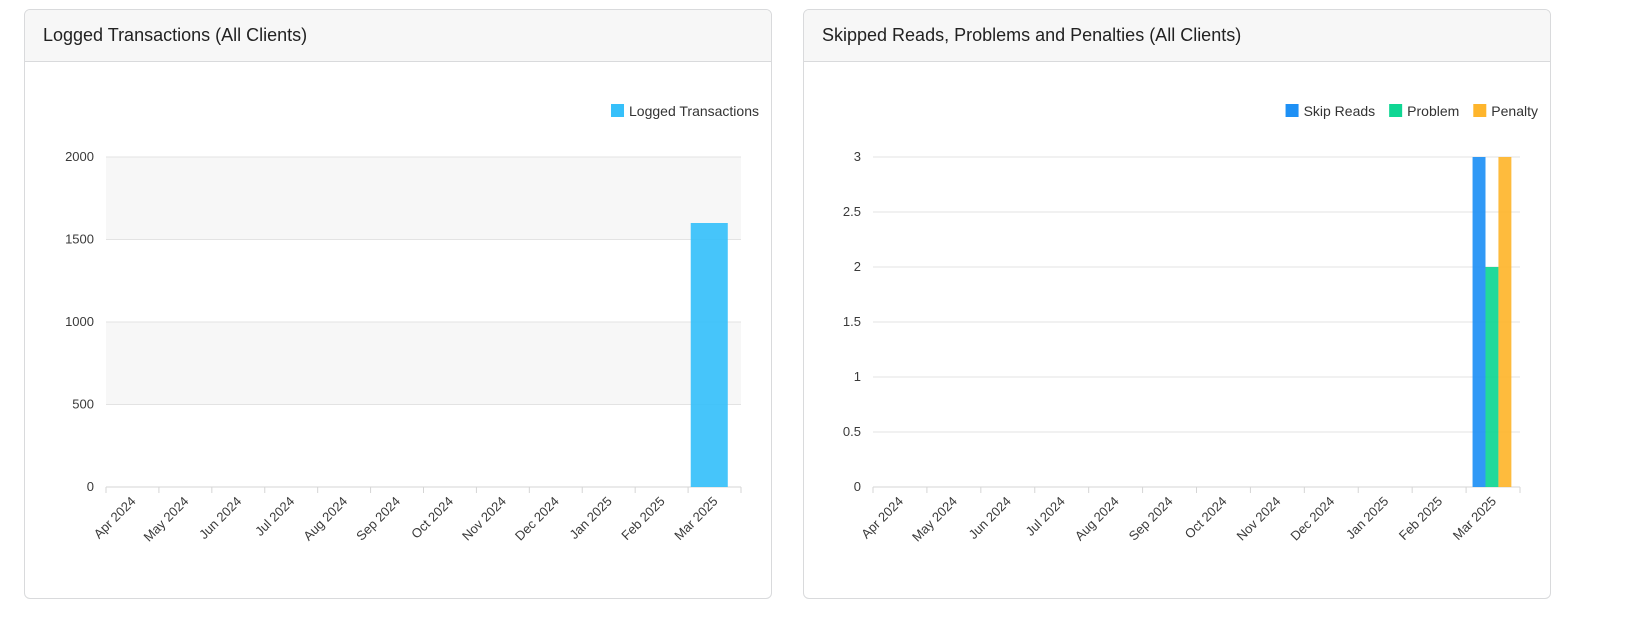 The image size is (1631, 642). What do you see at coordinates (852, 431) in the screenshot?
I see `y-tick-label: 0.5` at bounding box center [852, 431].